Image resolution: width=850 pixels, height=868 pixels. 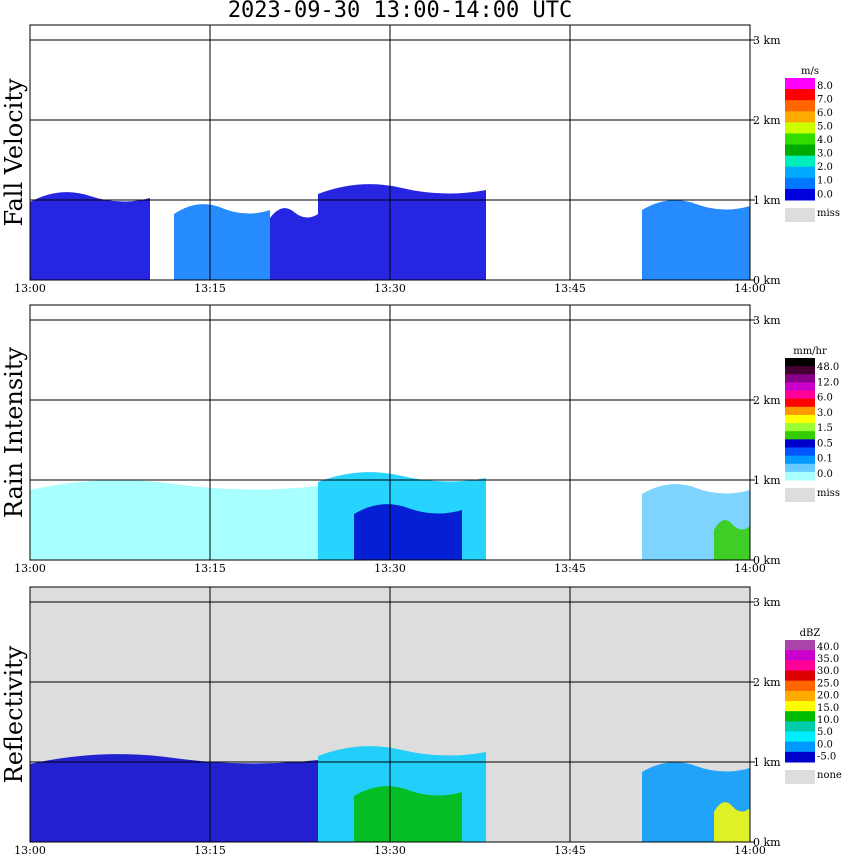 I want to click on colorbar-label: 4.0, so click(x=825, y=140).